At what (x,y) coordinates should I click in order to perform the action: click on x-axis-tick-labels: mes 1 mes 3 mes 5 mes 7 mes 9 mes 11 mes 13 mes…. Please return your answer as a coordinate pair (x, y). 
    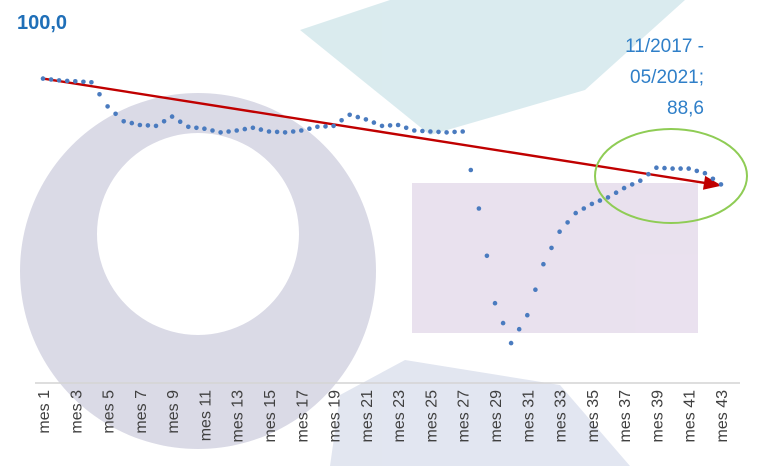
    Looking at the image, I should click on (383, 416).